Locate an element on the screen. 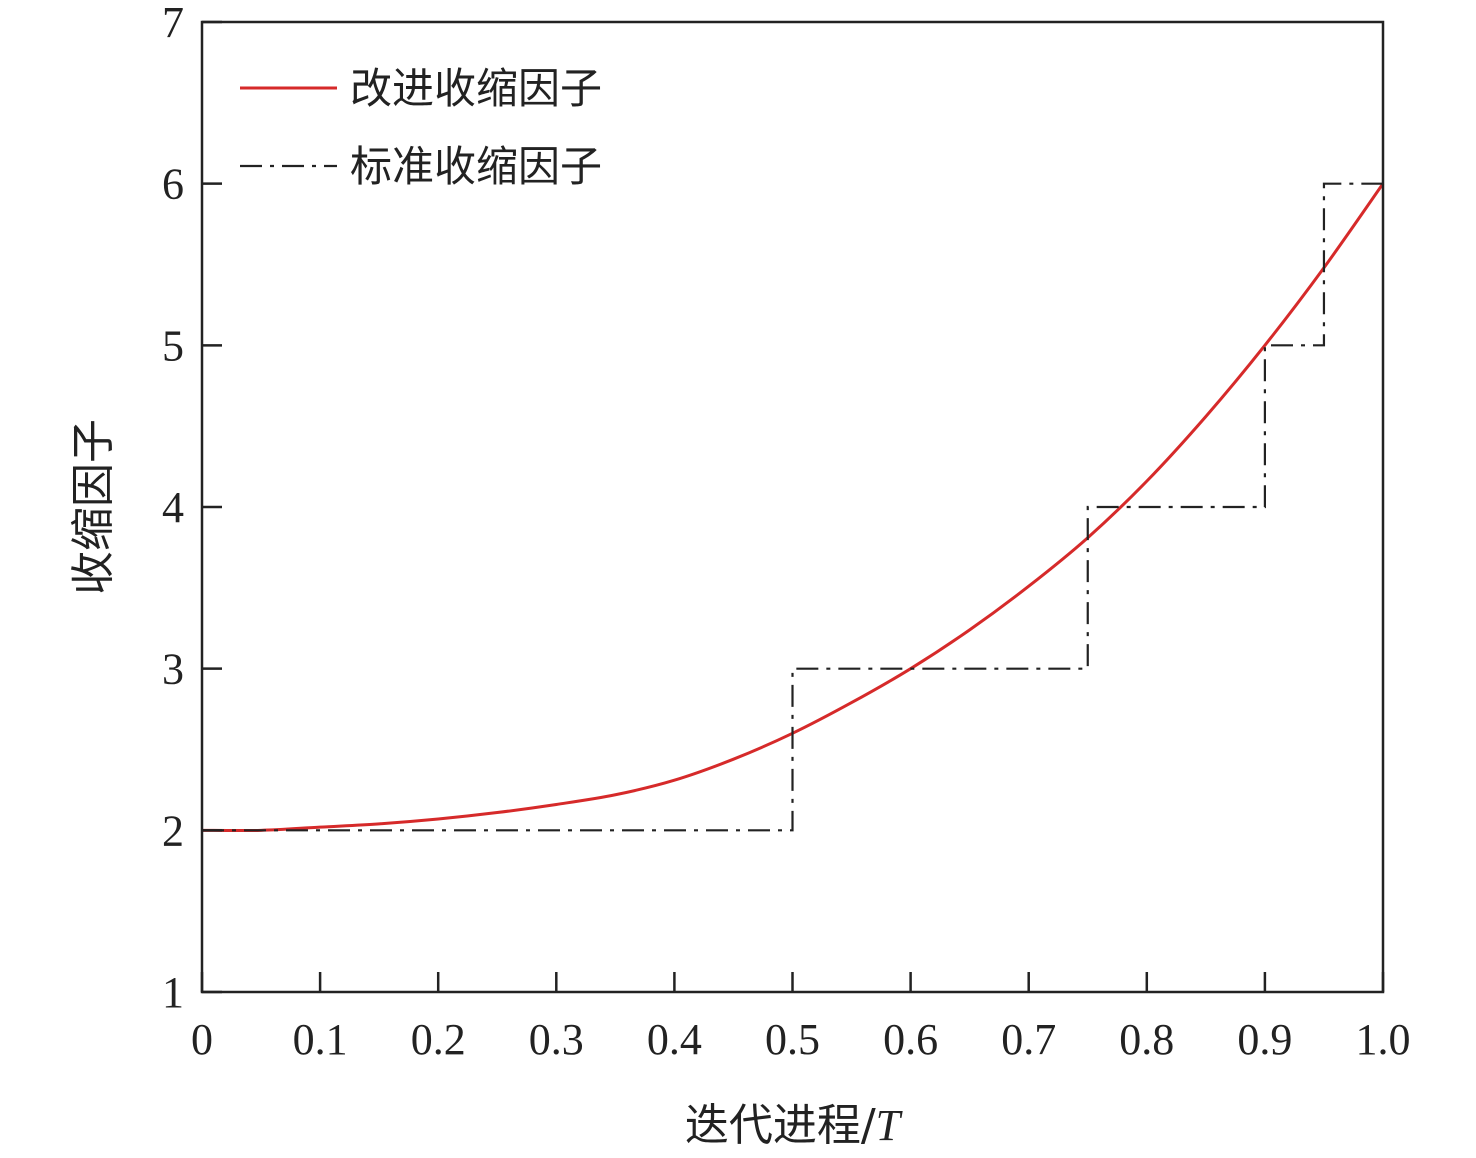 The height and width of the screenshot is (1158, 1476). x-tick-label: 0.8 is located at coordinates (1146, 1039).